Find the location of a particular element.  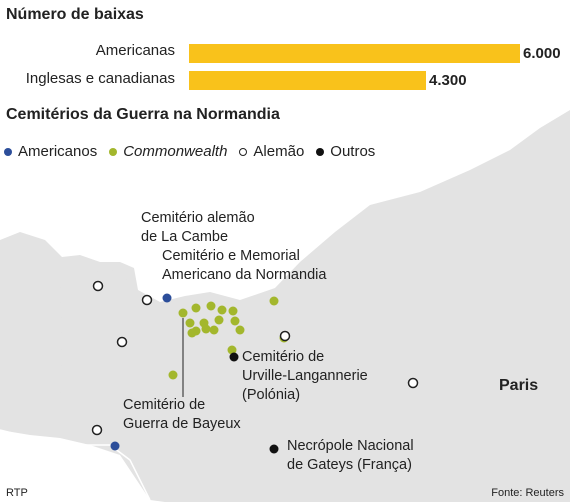

legend-dot-filled-blue-icon is located at coordinates (8, 151).